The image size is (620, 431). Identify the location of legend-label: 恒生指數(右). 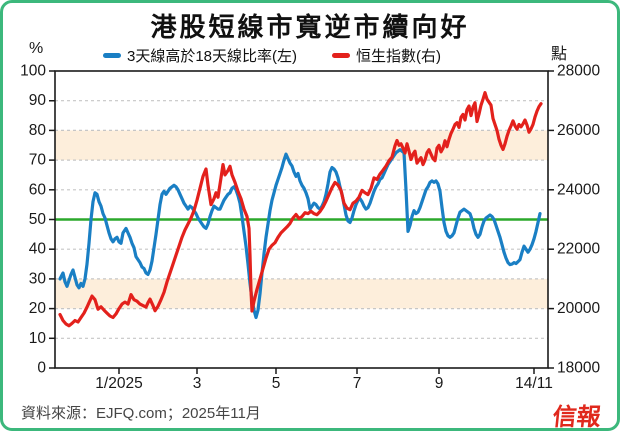
(399, 56).